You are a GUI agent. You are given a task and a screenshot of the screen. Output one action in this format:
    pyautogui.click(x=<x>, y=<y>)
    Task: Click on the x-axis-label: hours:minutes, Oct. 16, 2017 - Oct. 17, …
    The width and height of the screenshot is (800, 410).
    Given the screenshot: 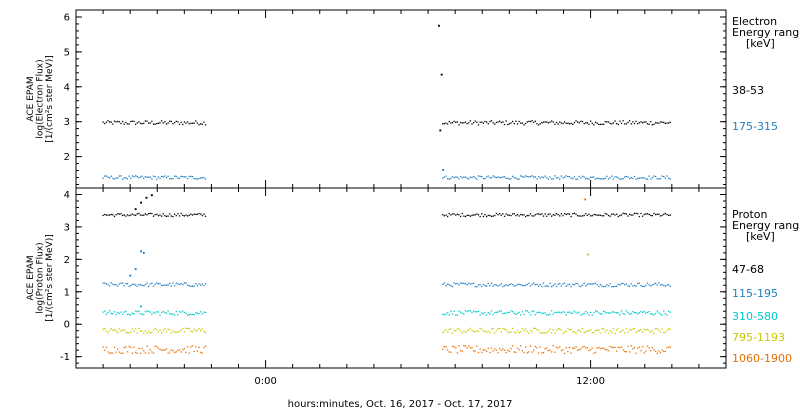 What is the action you would take?
    pyautogui.click(x=400, y=404)
    